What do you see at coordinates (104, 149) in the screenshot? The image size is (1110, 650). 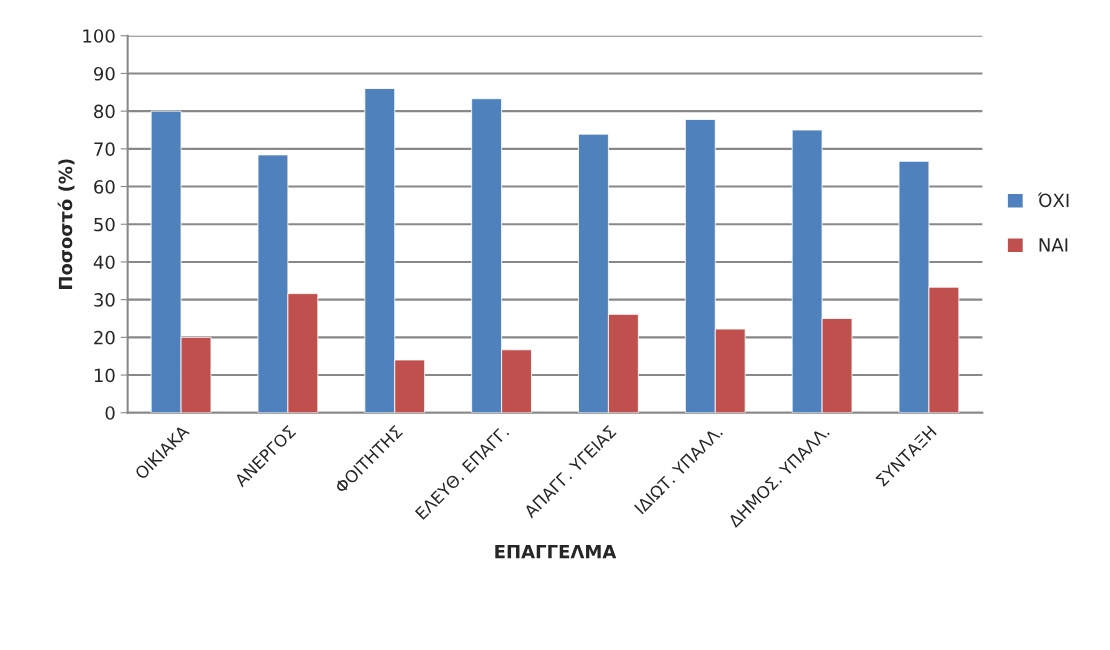 I see `y-tick-label: 70` at bounding box center [104, 149].